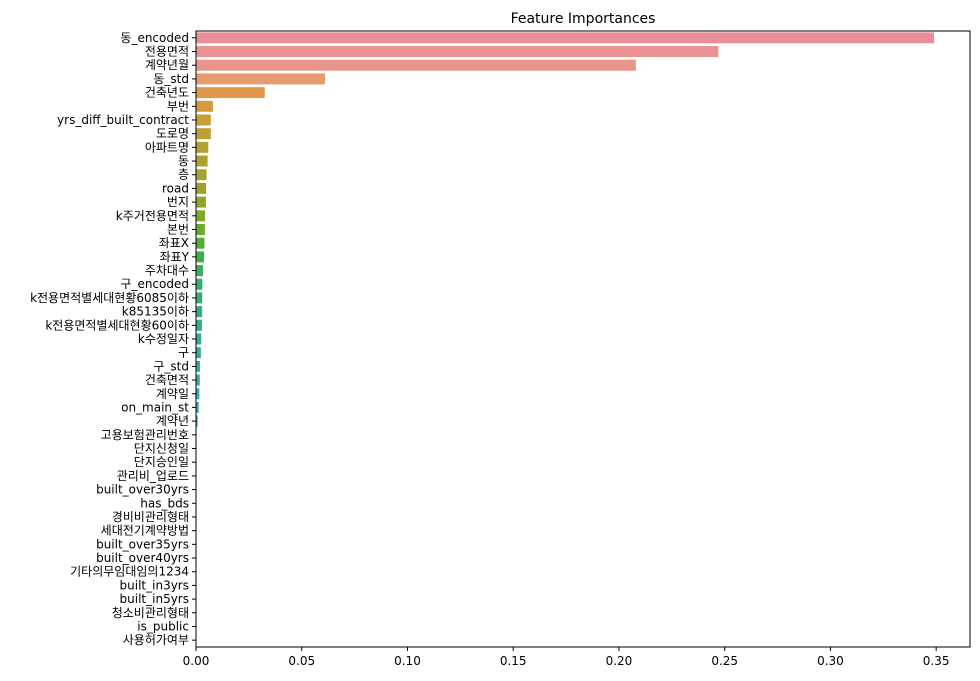 Image resolution: width=980 pixels, height=681 pixels. I want to click on y-tick-label: built_over35yrs, so click(142, 544).